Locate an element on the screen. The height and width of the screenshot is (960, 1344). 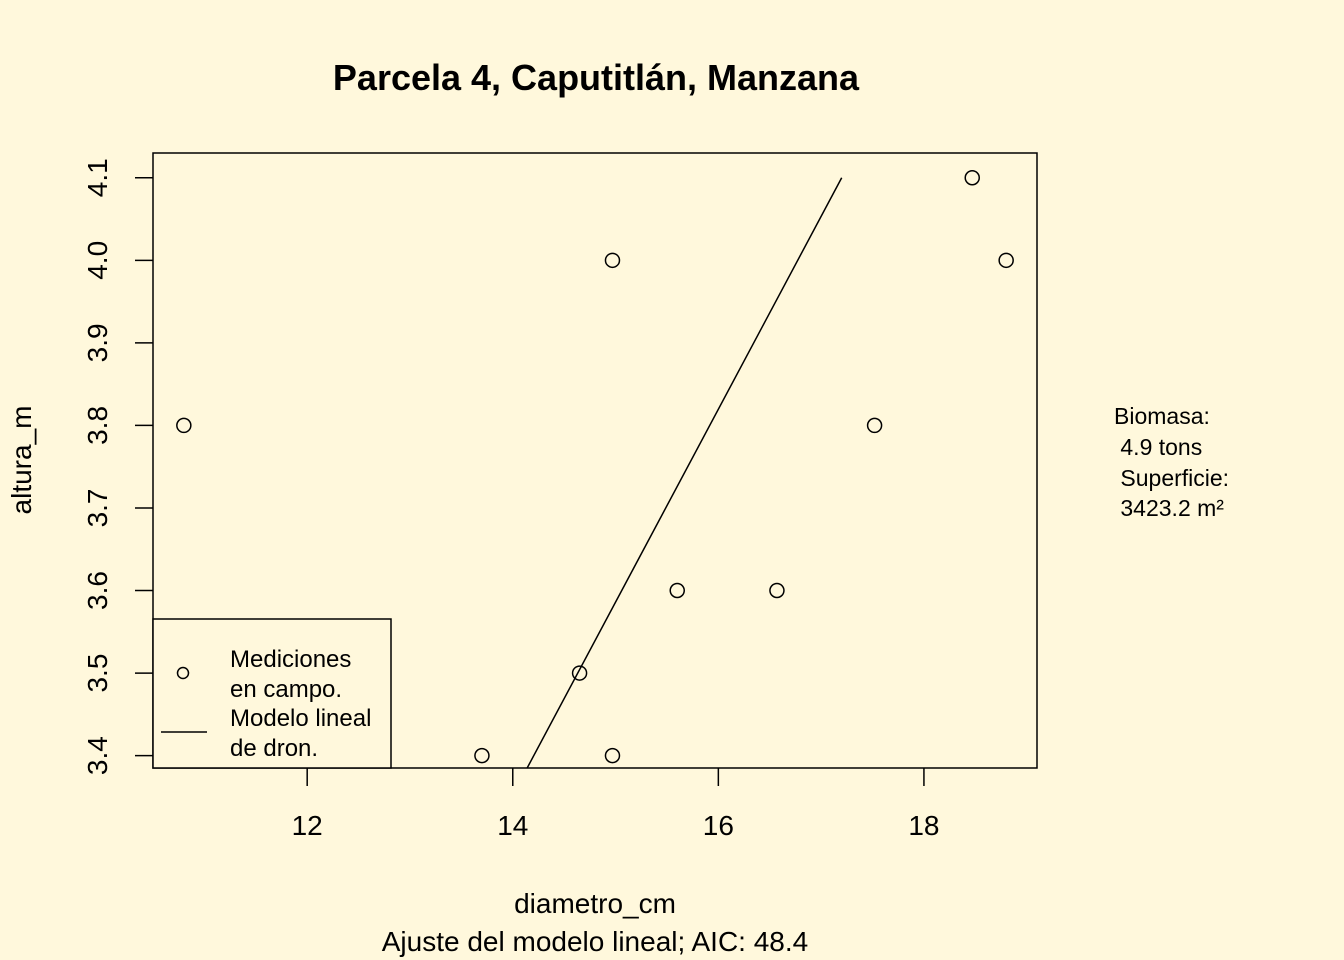
fit-line is located at coordinates (684, 473).